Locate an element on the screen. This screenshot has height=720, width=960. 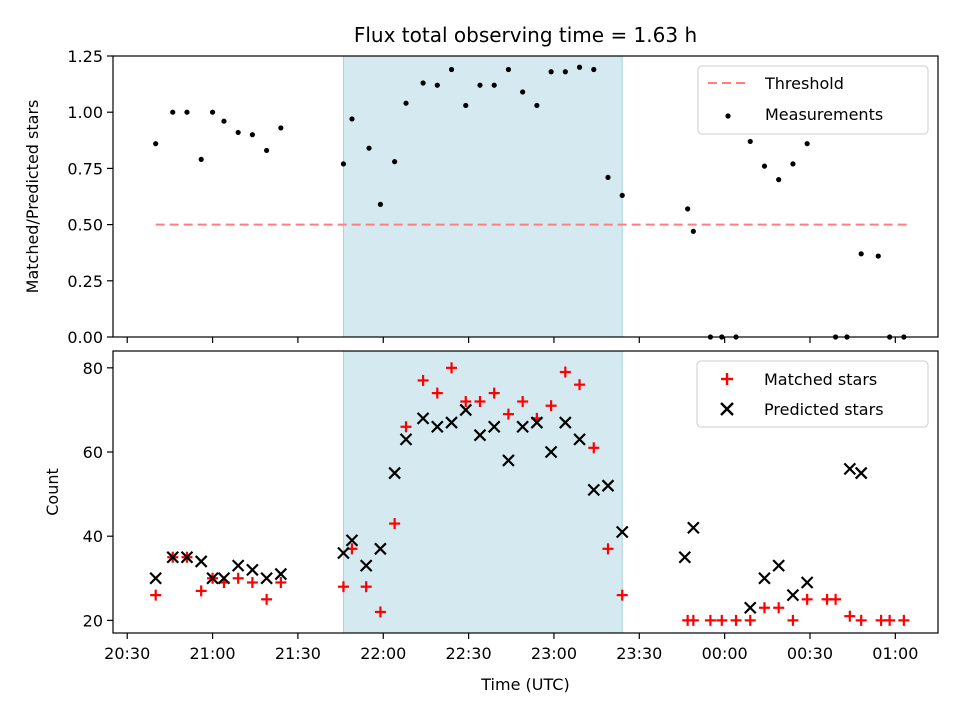
bottom-y-tick-label: 60 is located at coordinates (93, 452).